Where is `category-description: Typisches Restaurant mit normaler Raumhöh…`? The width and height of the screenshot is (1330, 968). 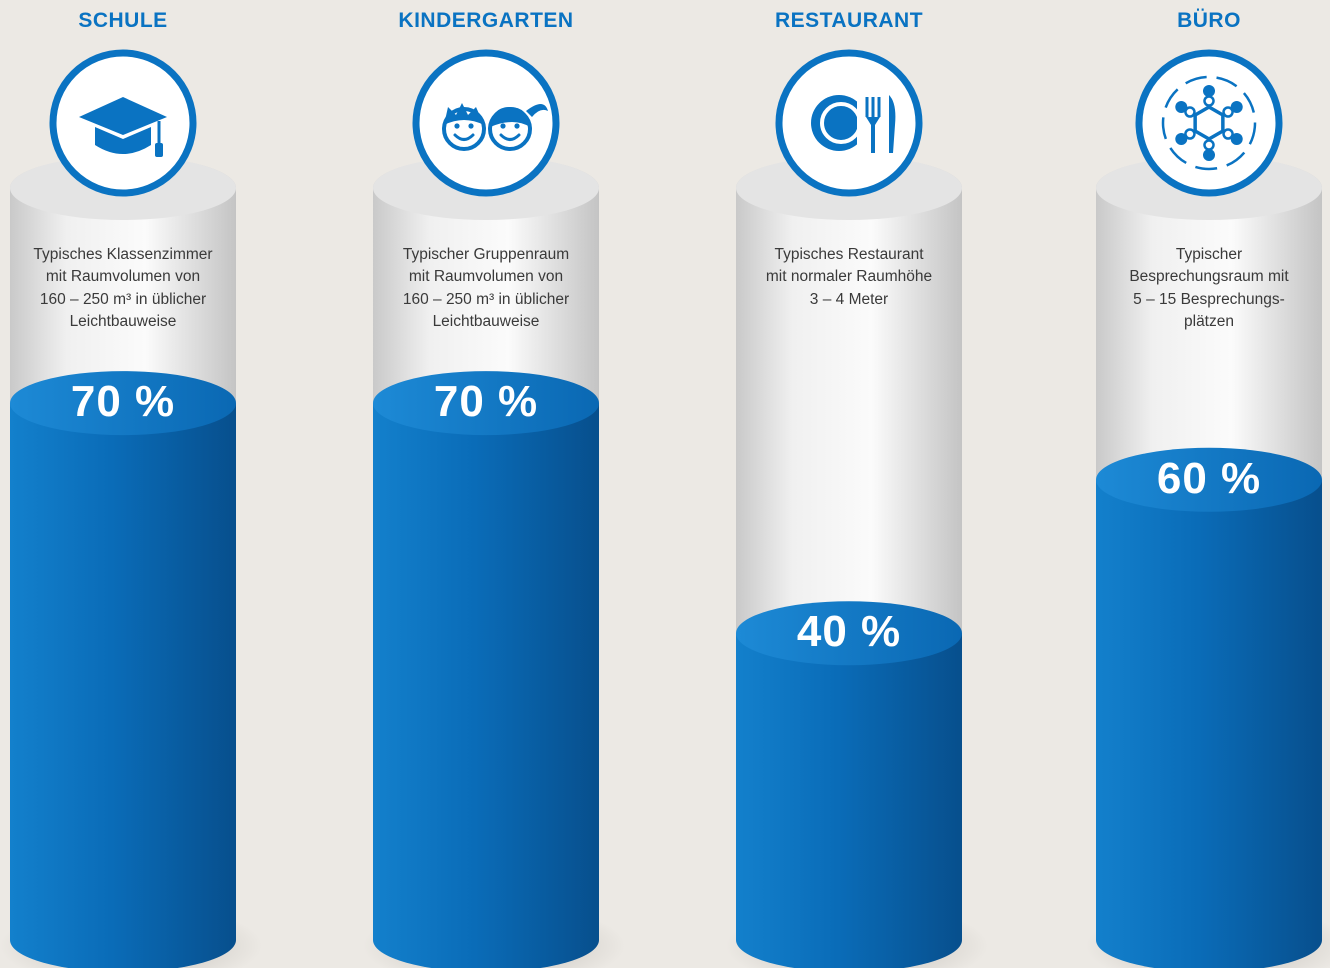 category-description: Typisches Restaurant mit normaler Raumhöh… is located at coordinates (849, 277).